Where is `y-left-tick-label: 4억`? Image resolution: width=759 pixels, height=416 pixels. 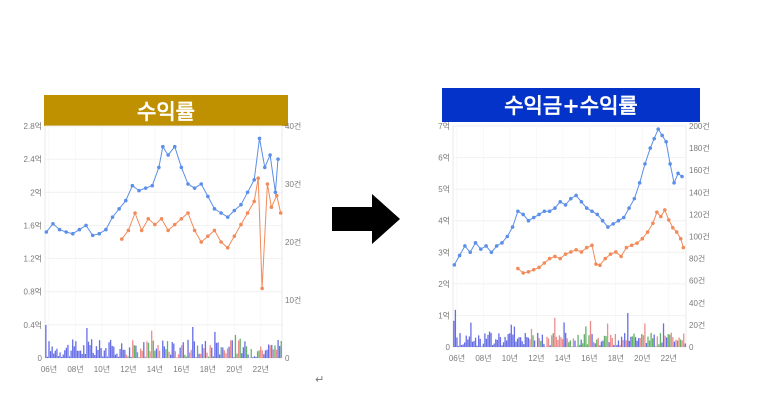
y-left-tick-label: 4억 is located at coordinates (444, 221).